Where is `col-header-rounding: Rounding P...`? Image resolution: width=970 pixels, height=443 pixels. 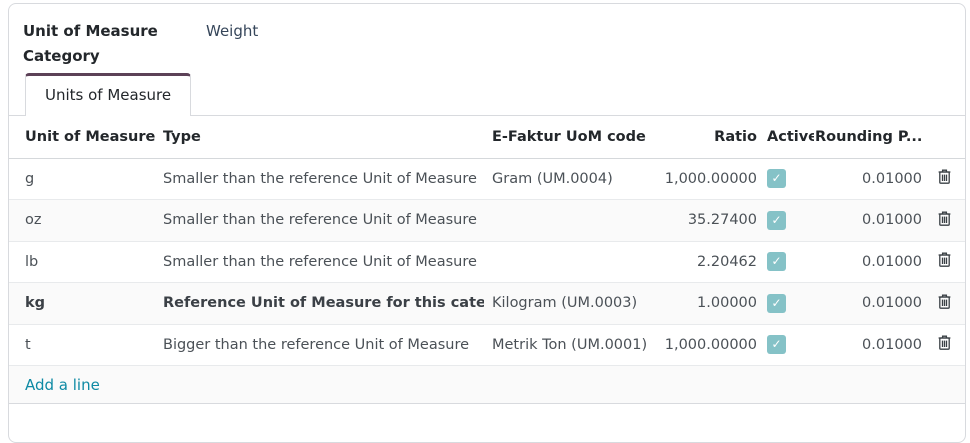
col-header-rounding: Rounding P... is located at coordinates (868, 137).